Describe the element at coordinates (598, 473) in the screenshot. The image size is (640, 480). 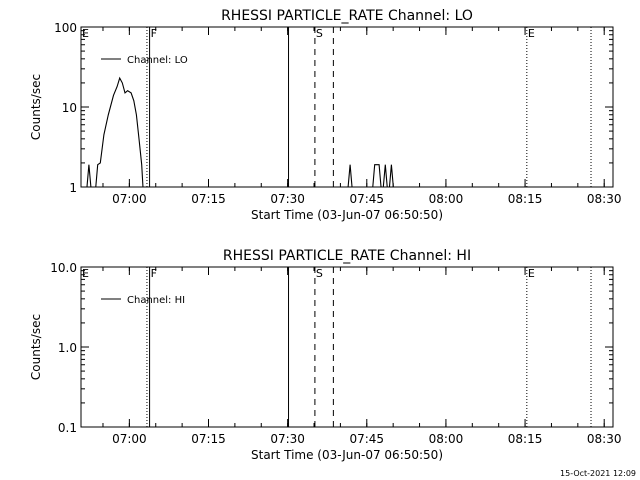
I see `plot-timestamp: 15-Oct-2021 12:09` at that location.